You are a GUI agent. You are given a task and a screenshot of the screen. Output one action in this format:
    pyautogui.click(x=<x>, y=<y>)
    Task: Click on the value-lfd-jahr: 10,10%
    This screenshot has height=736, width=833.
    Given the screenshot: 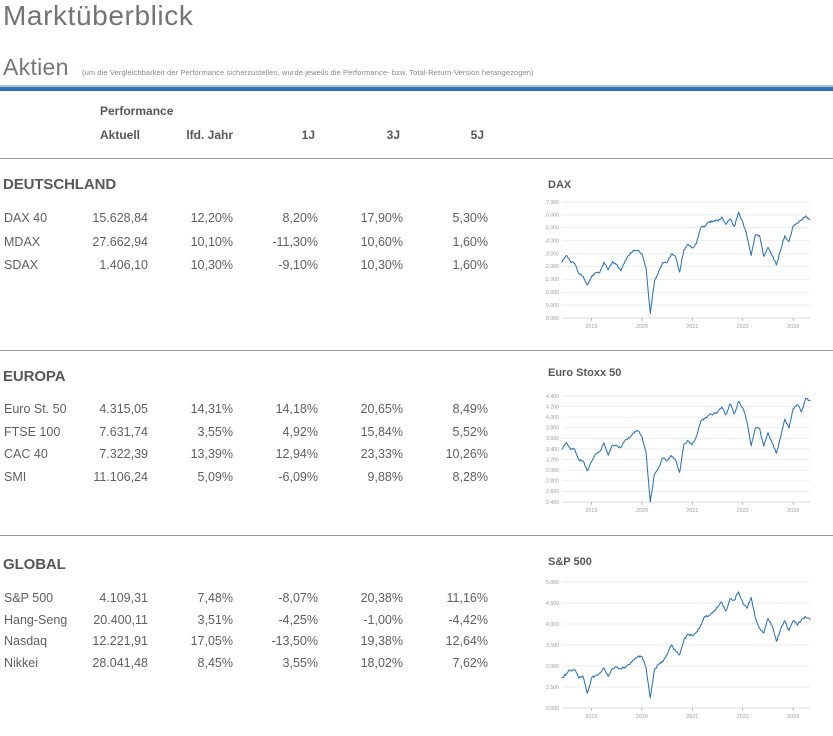 What is the action you would take?
    pyautogui.click(x=211, y=241)
    